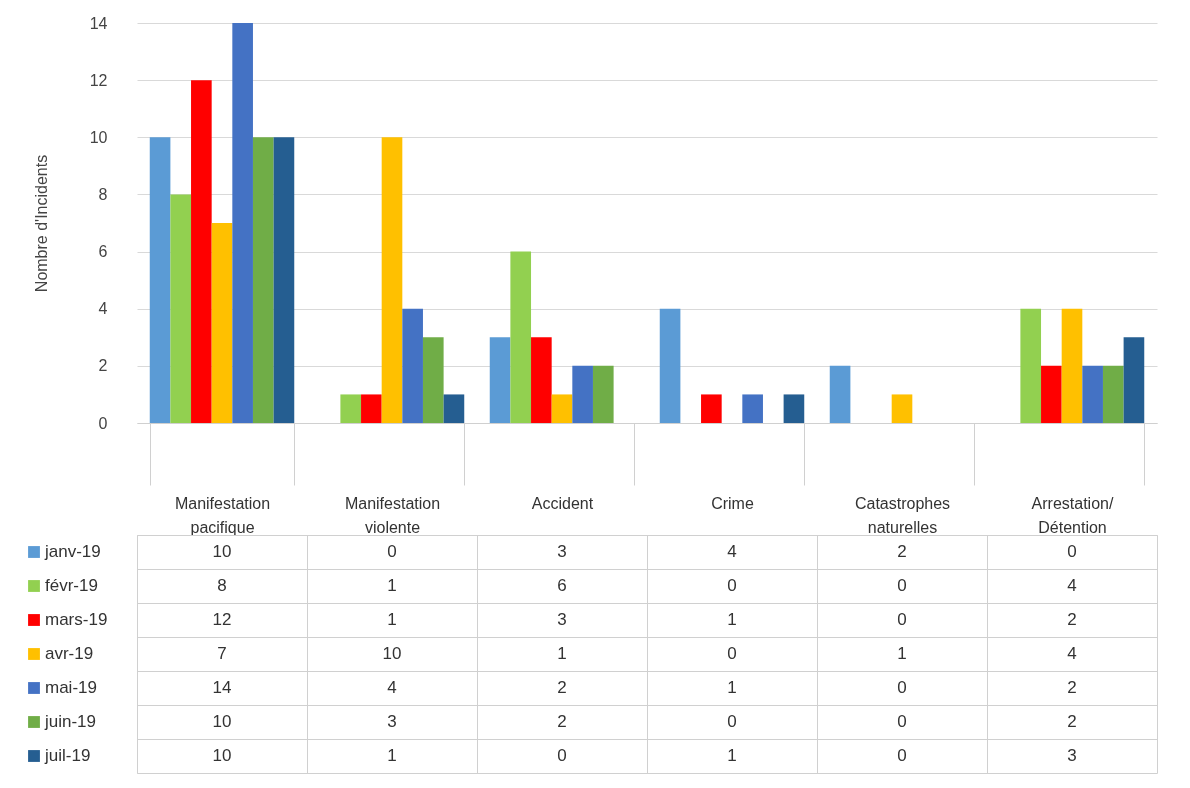 The image size is (1190, 788). What do you see at coordinates (72, 551) in the screenshot?
I see `legend-label: janv-19` at bounding box center [72, 551].